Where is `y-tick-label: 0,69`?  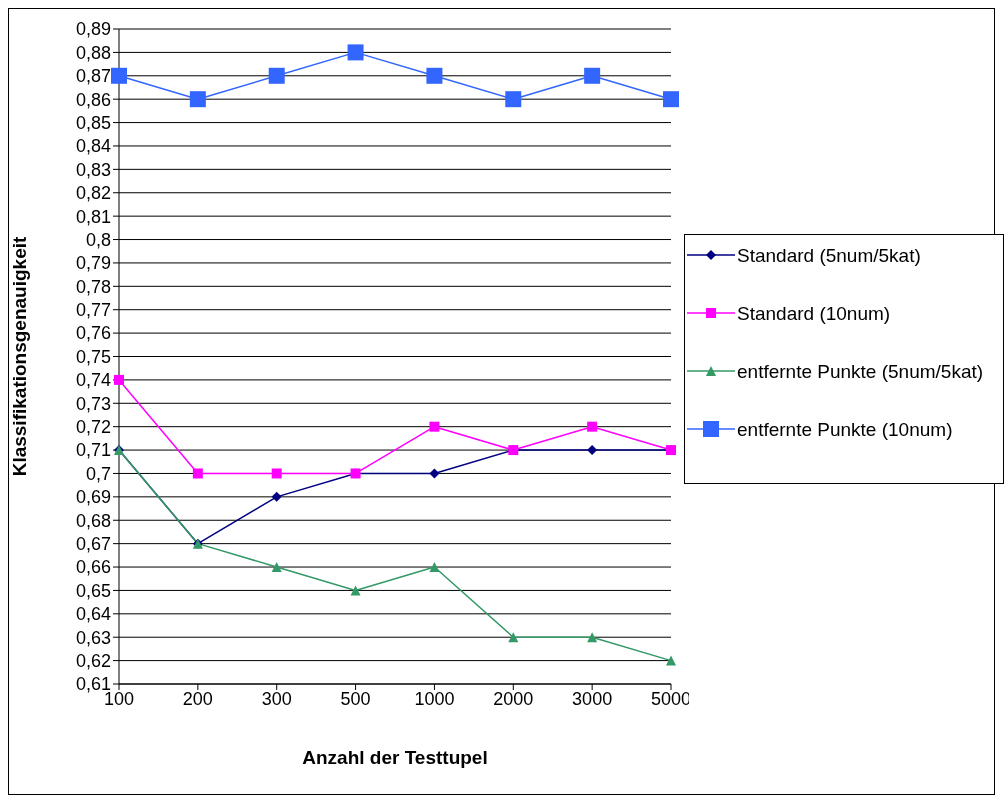 y-tick-label: 0,69 is located at coordinates (93, 497).